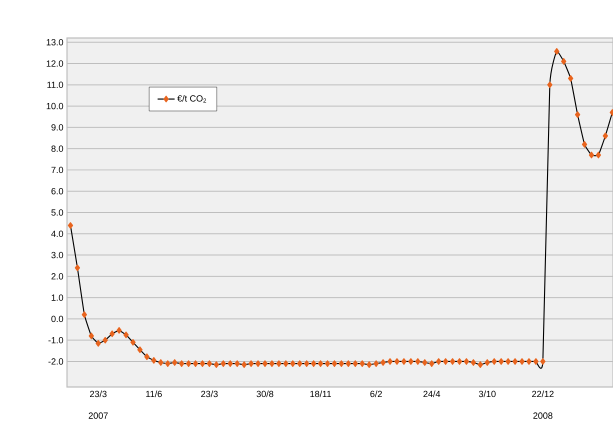 This screenshot has width=613, height=430. I want to click on x-tick-label: 30/8, so click(265, 394).